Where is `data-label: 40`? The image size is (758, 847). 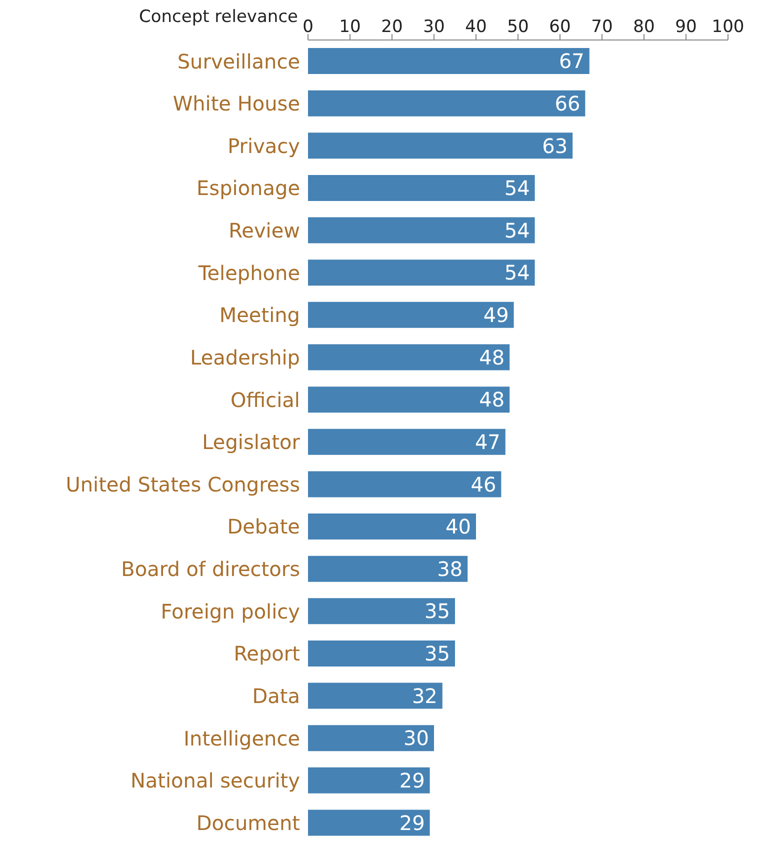
data-label: 40 is located at coordinates (458, 526).